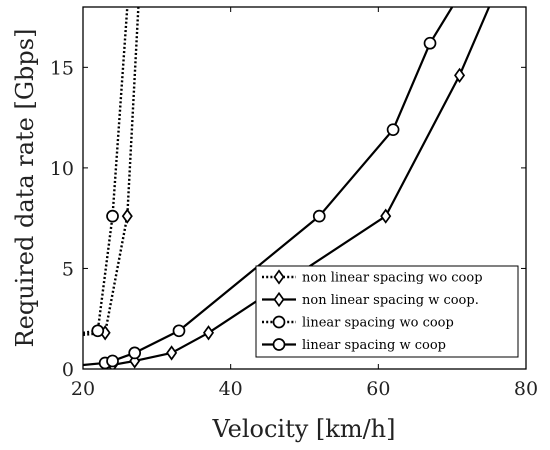 This screenshot has height=450, width=550. What do you see at coordinates (304, 429) in the screenshot?
I see `x-axis-label: Velocity [km/h]` at bounding box center [304, 429].